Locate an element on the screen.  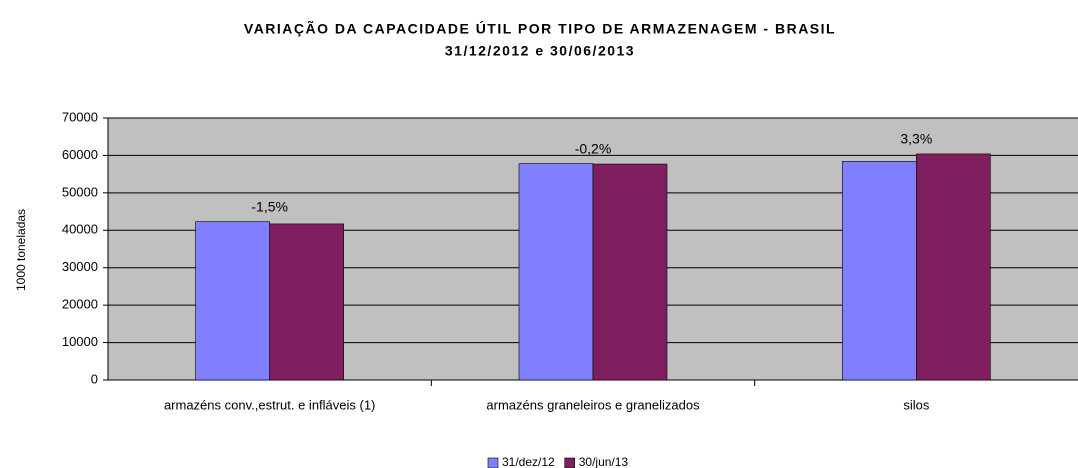
legend-label: 30/jun/13 is located at coordinates (604, 461).